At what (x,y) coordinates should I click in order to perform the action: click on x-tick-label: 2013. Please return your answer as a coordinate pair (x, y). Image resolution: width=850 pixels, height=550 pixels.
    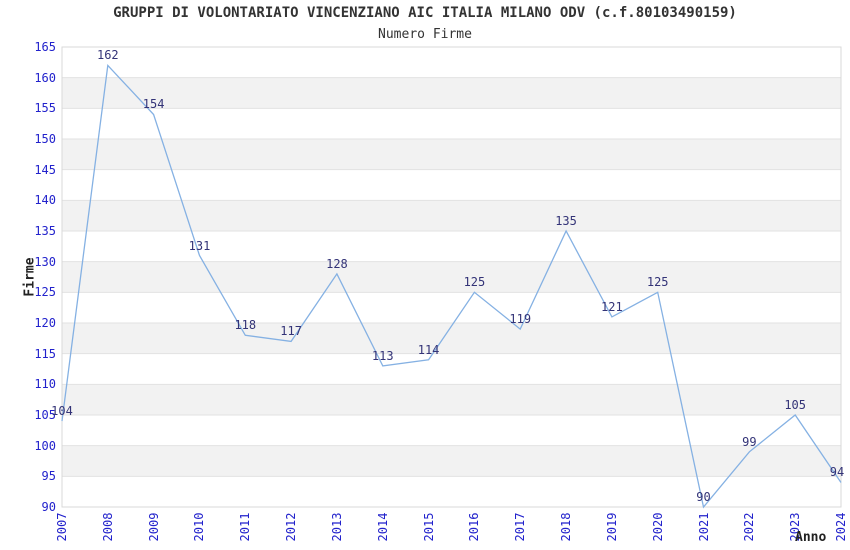
    Looking at the image, I should click on (336, 527).